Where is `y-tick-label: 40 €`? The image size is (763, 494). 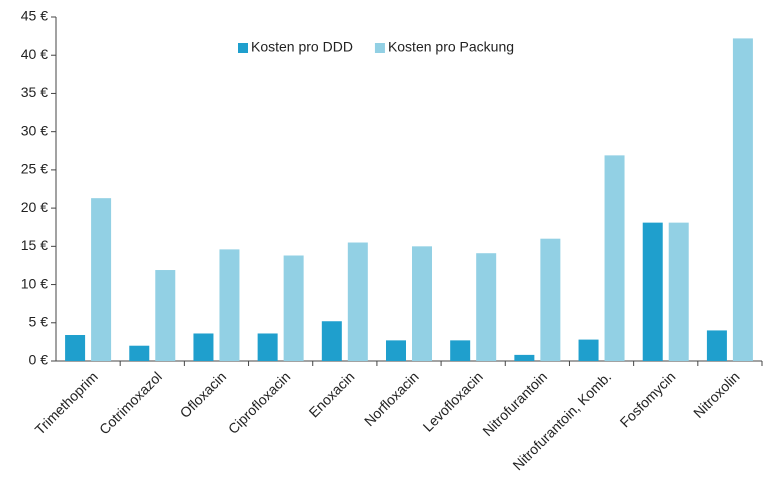
y-tick-label: 40 € is located at coordinates (34, 54).